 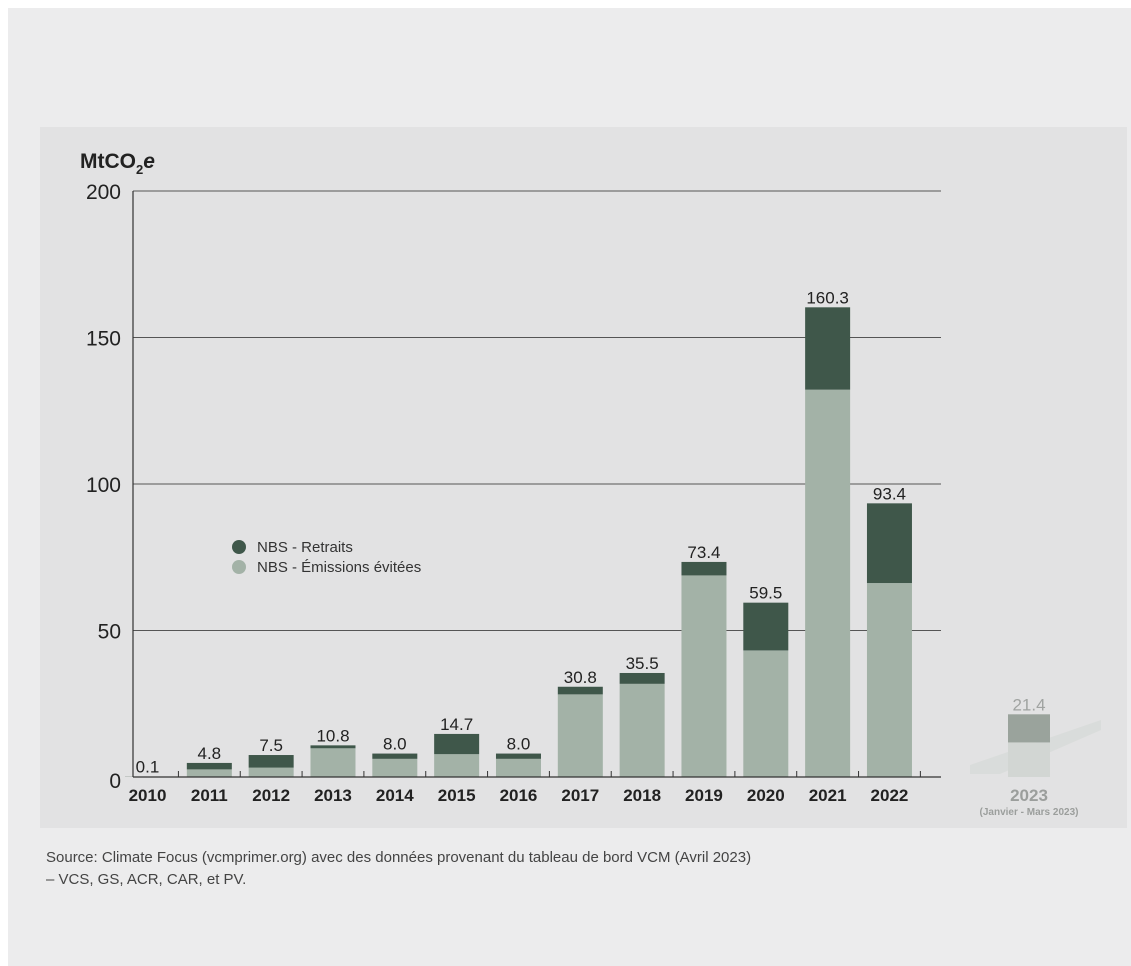 I want to click on bar-emissions-2019, so click(x=704, y=676).